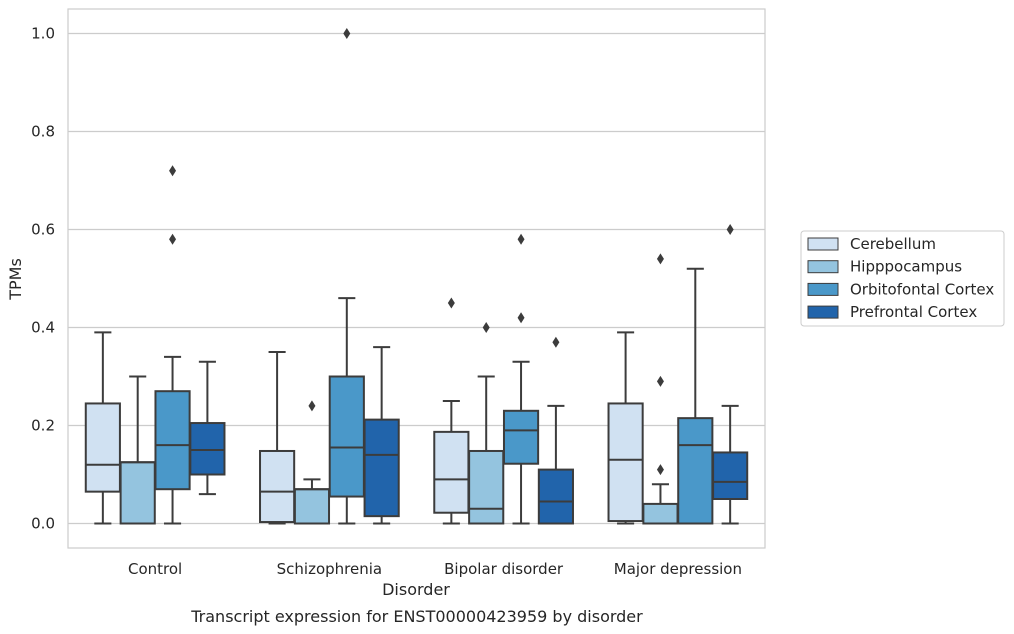 This screenshot has height=634, width=1014. I want to click on y-tick-label: 0.4, so click(43, 328).